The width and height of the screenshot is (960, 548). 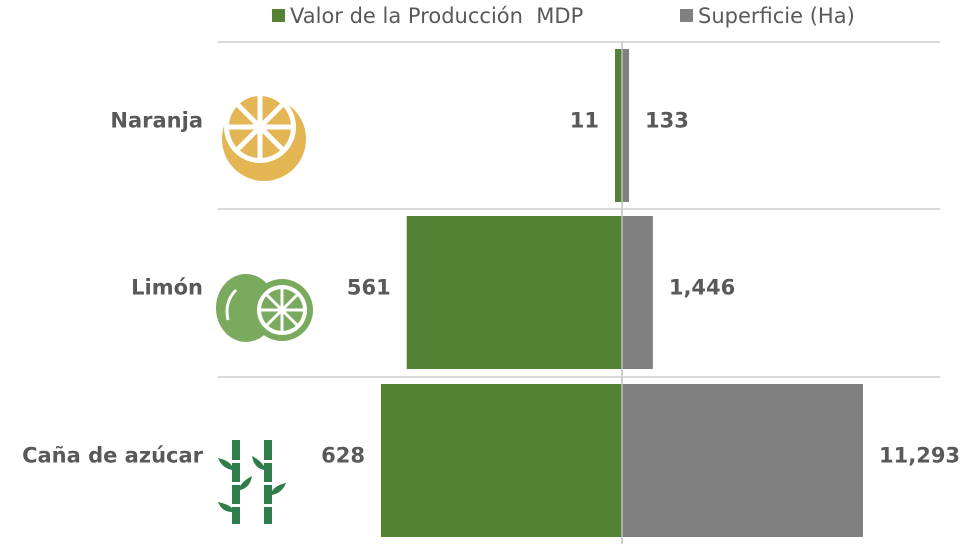 What do you see at coordinates (919, 456) in the screenshot?
I see `value-label: 11,293` at bounding box center [919, 456].